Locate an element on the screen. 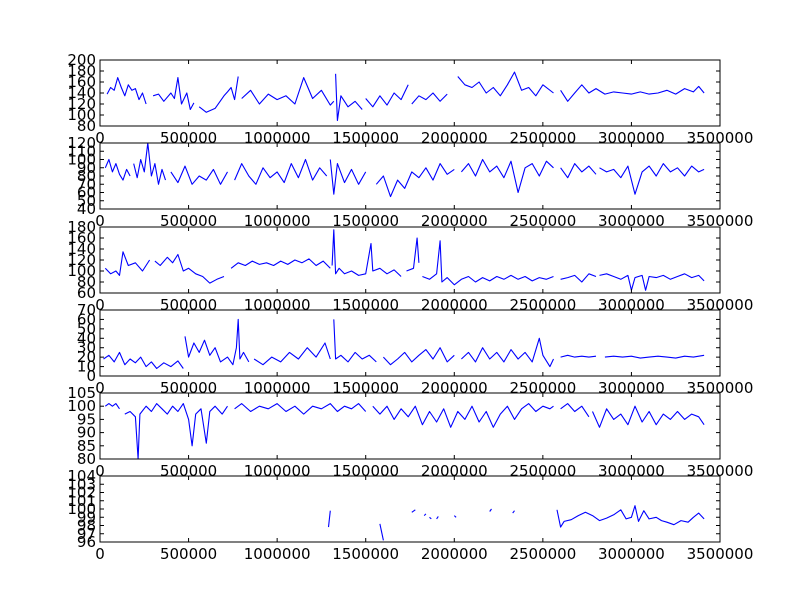  axes-frame is located at coordinates (410, 426).